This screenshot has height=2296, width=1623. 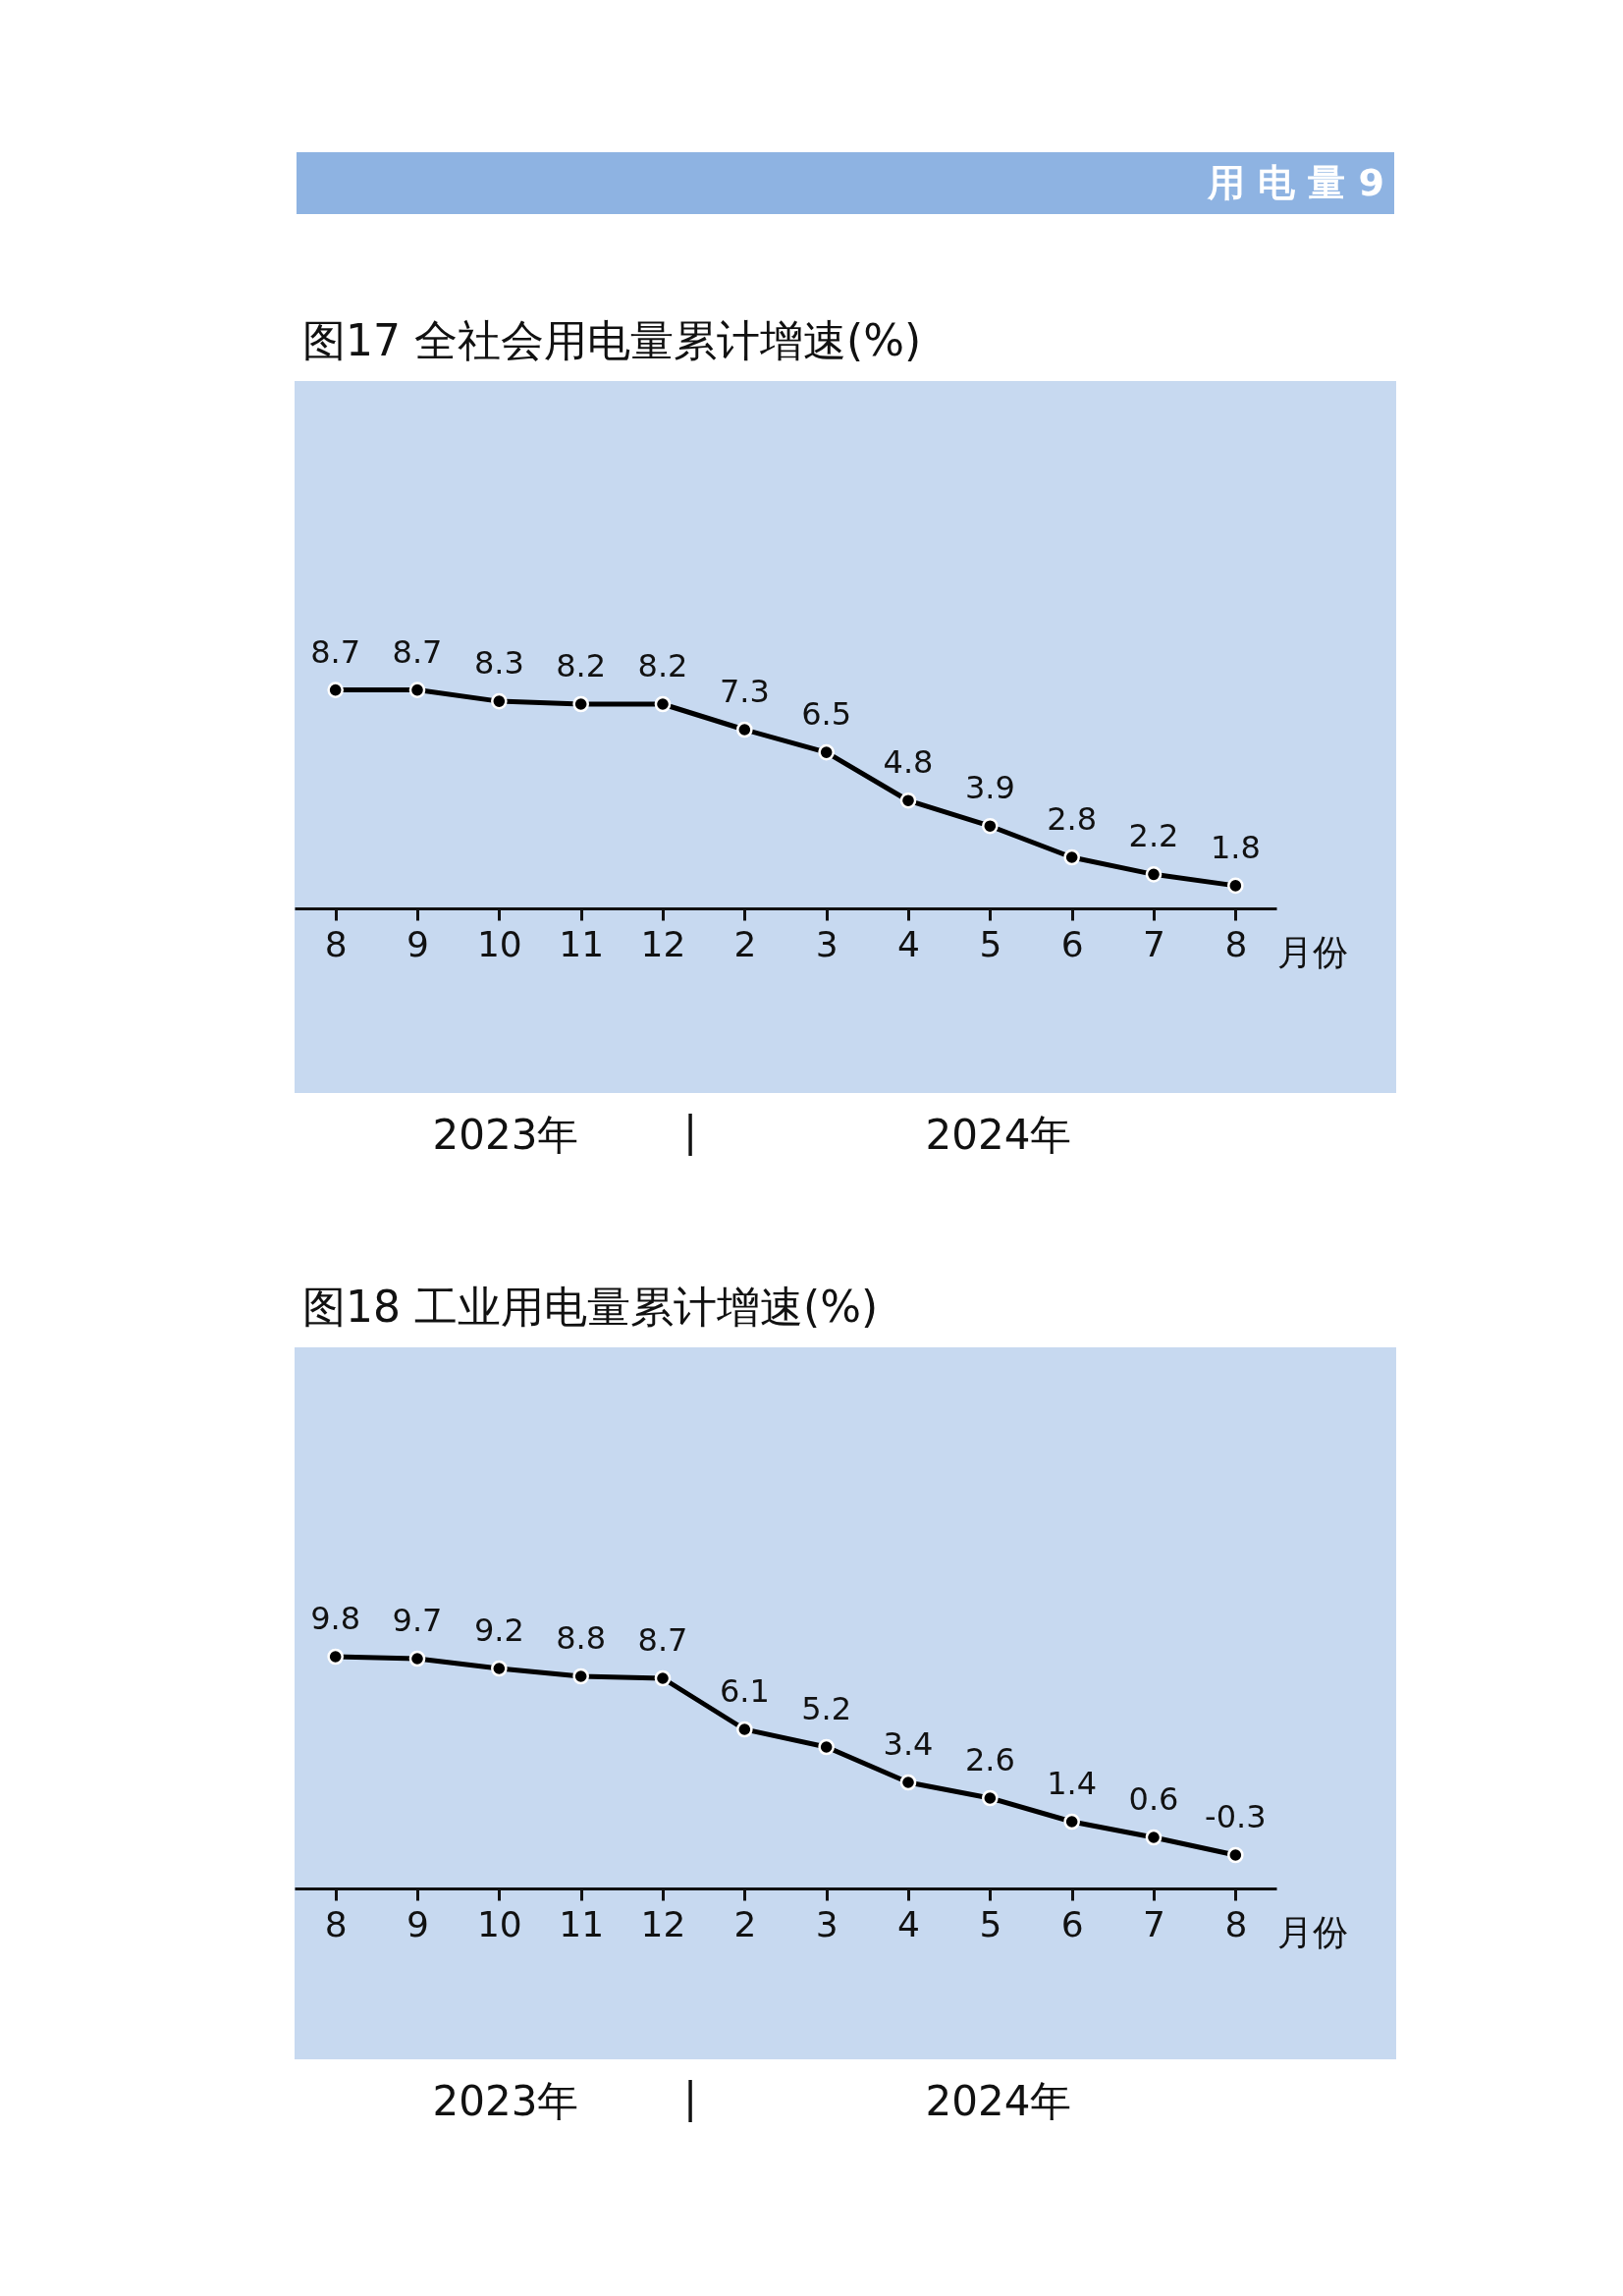 What do you see at coordinates (1235, 847) in the screenshot?
I see `data-label: 1.8` at bounding box center [1235, 847].